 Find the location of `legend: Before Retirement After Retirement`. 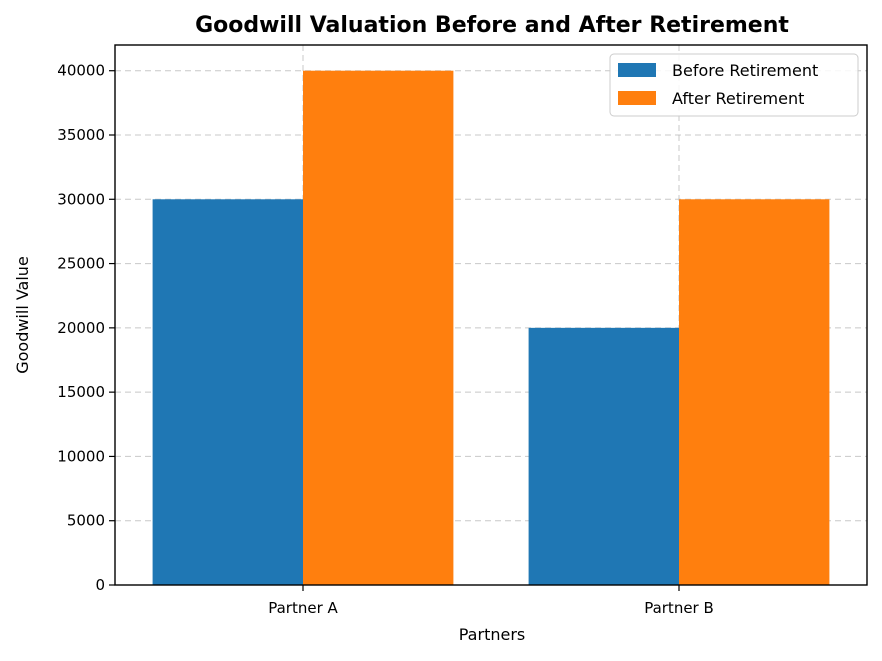

legend: Before Retirement After Retirement is located at coordinates (734, 85).